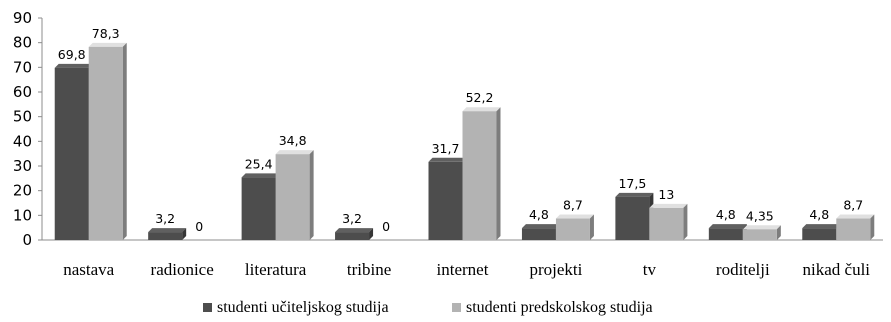  What do you see at coordinates (837, 269) in the screenshot?
I see `category-label: nikad čuli` at bounding box center [837, 269].